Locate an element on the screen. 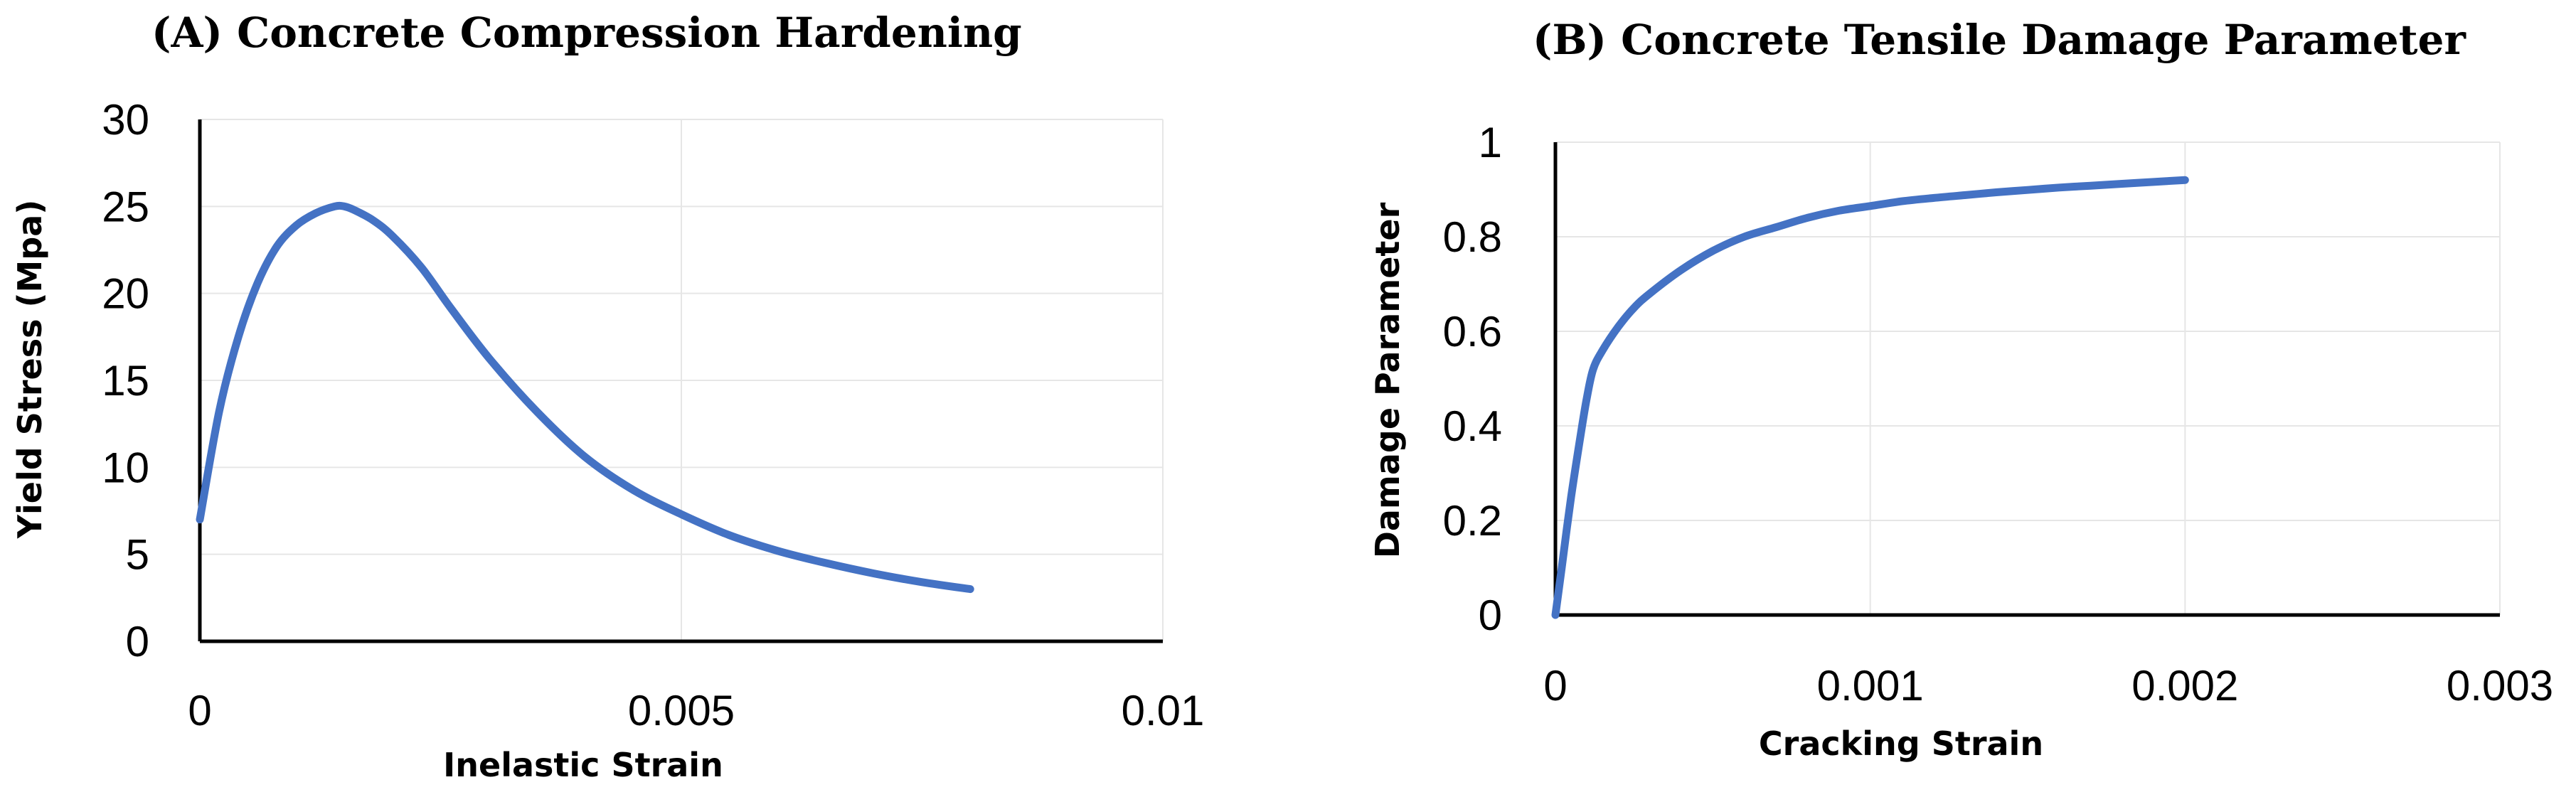 The width and height of the screenshot is (2576, 797). chart-a-y-tick-label: 25 is located at coordinates (125, 206).